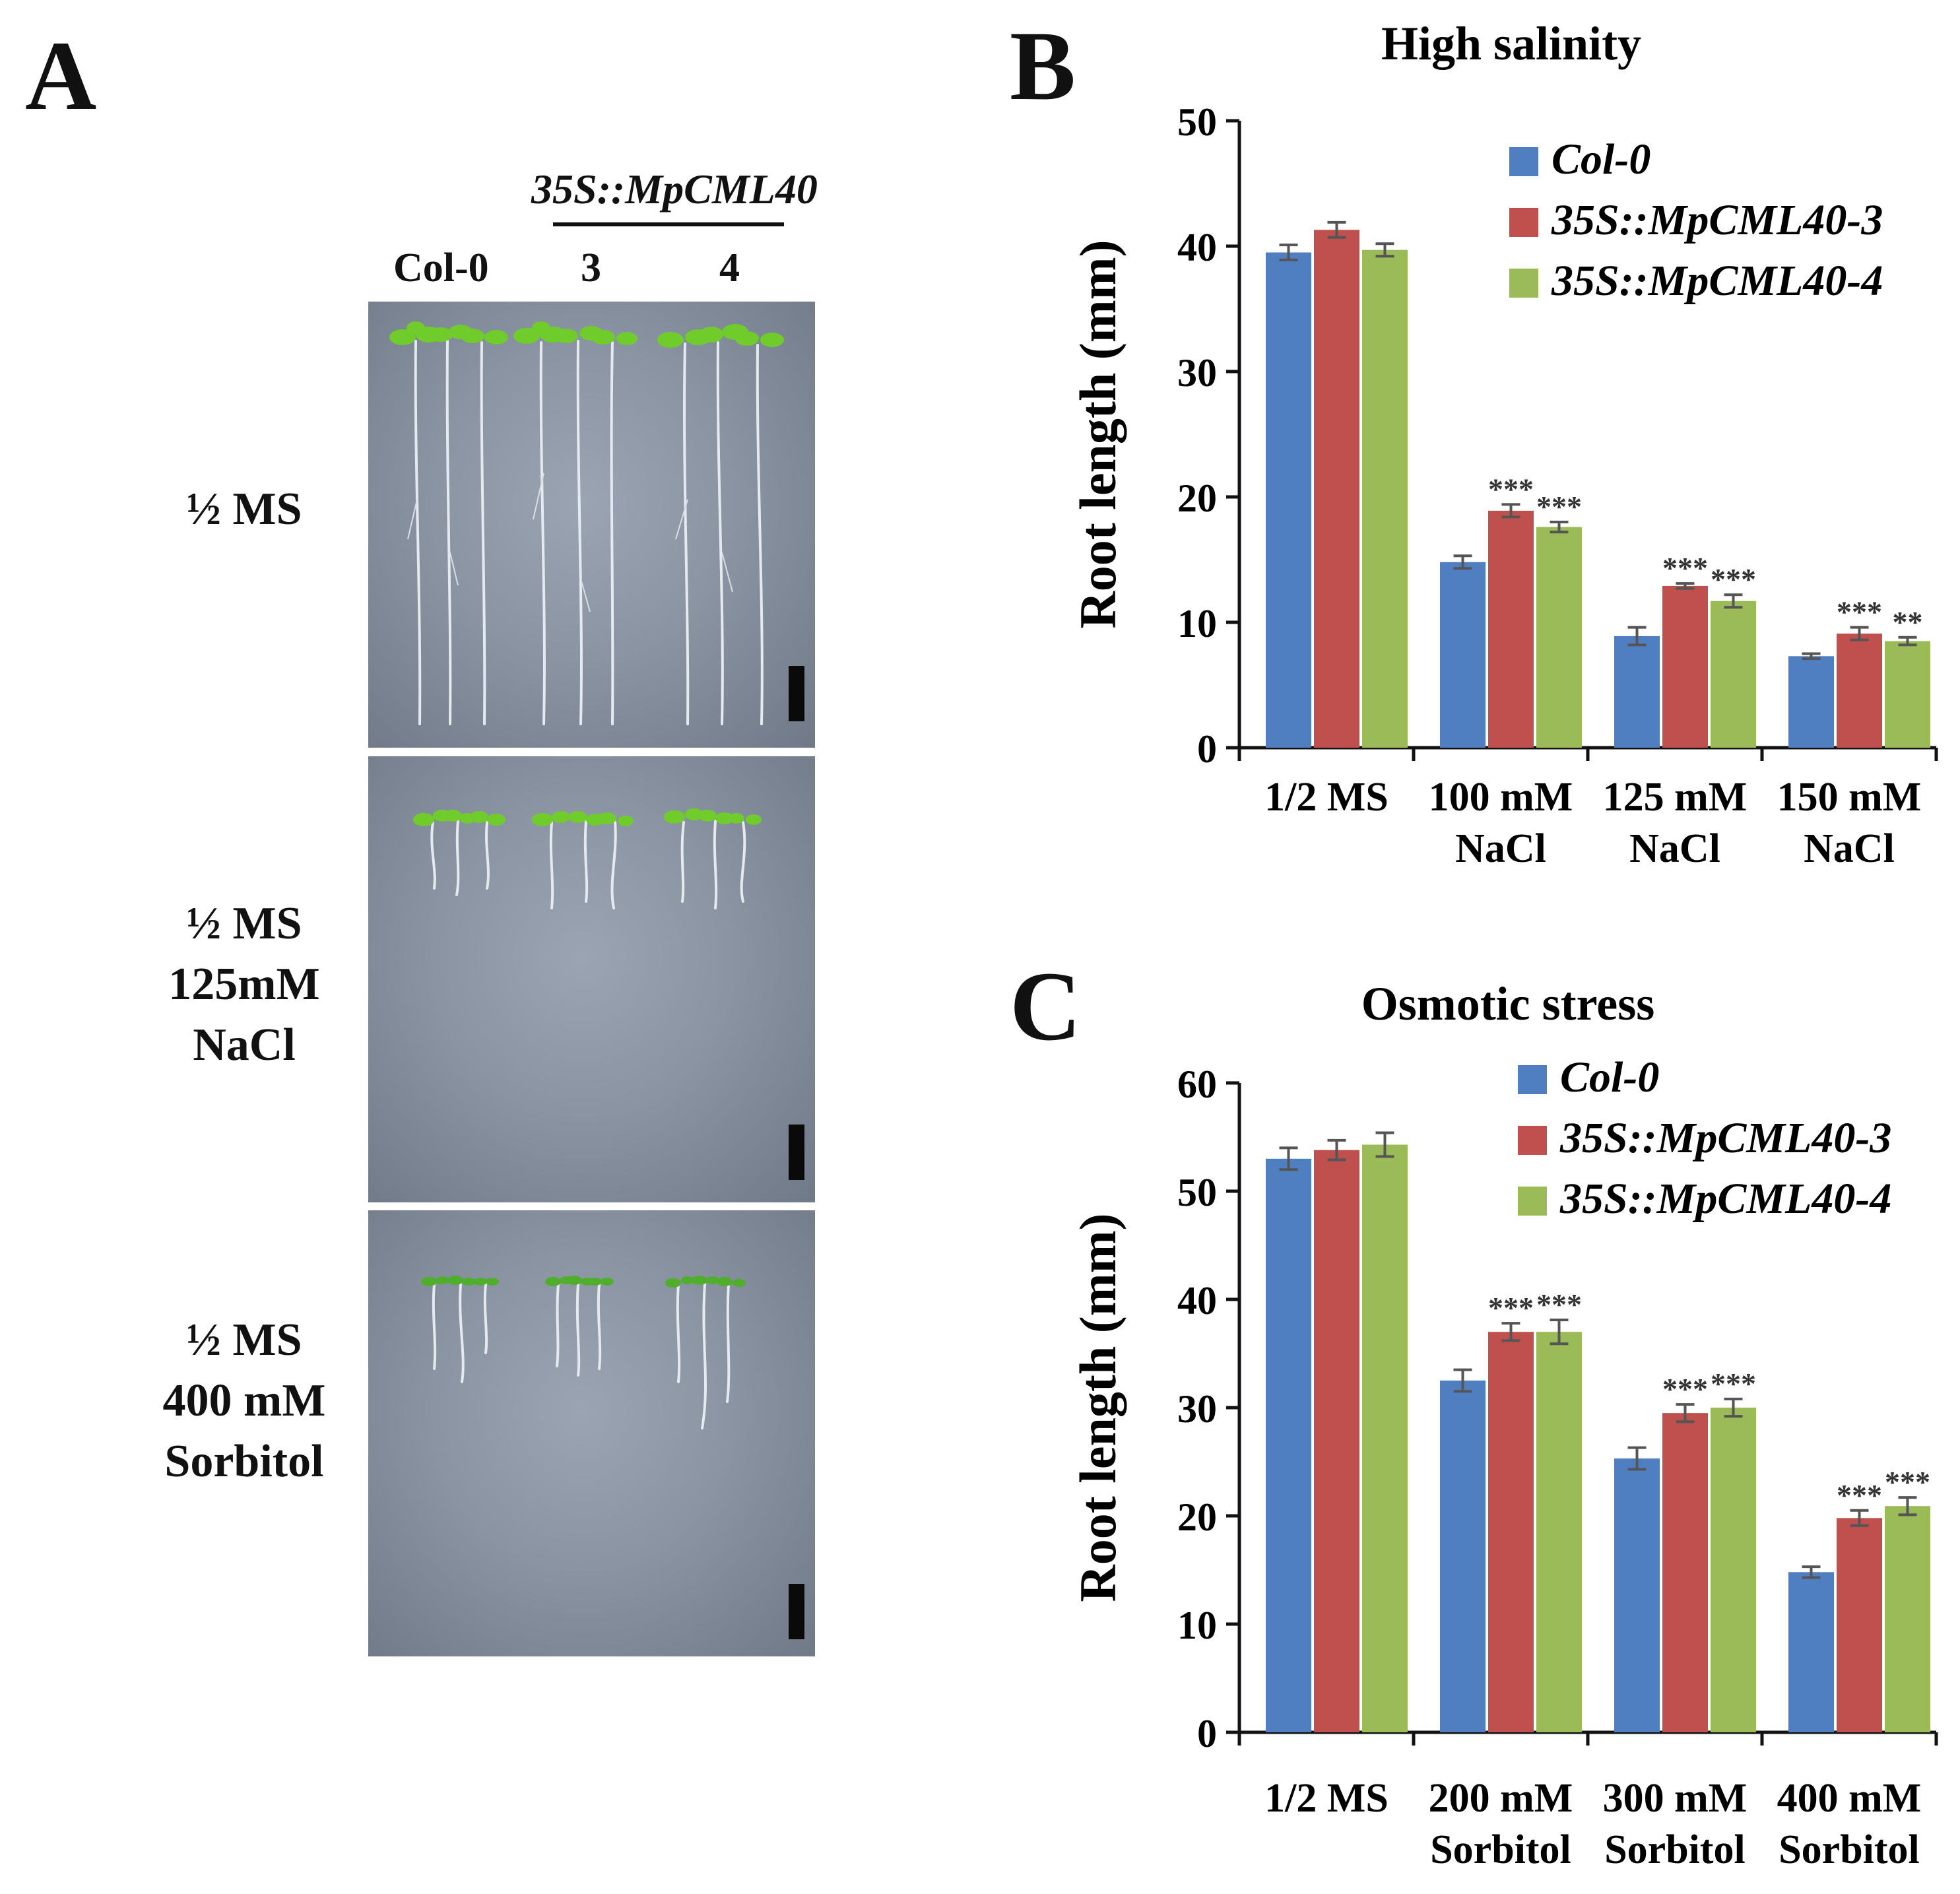  Describe the element at coordinates (591, 979) in the screenshot. I see `plate-photo-nacl` at that location.